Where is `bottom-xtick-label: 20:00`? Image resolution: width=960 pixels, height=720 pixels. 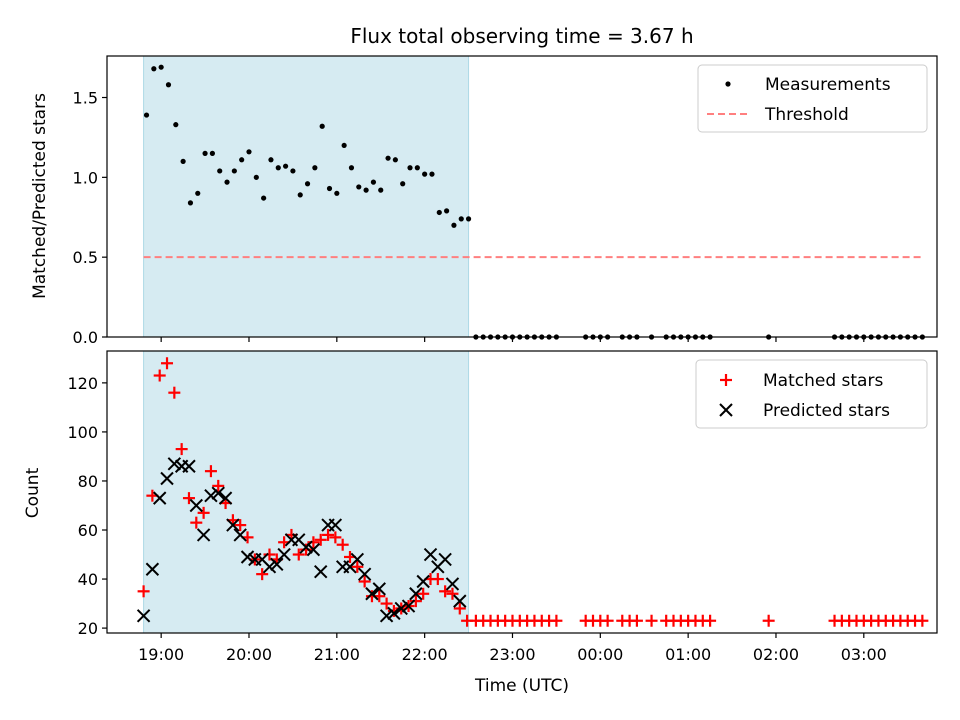 bottom-xtick-label: 20:00 is located at coordinates (249, 654).